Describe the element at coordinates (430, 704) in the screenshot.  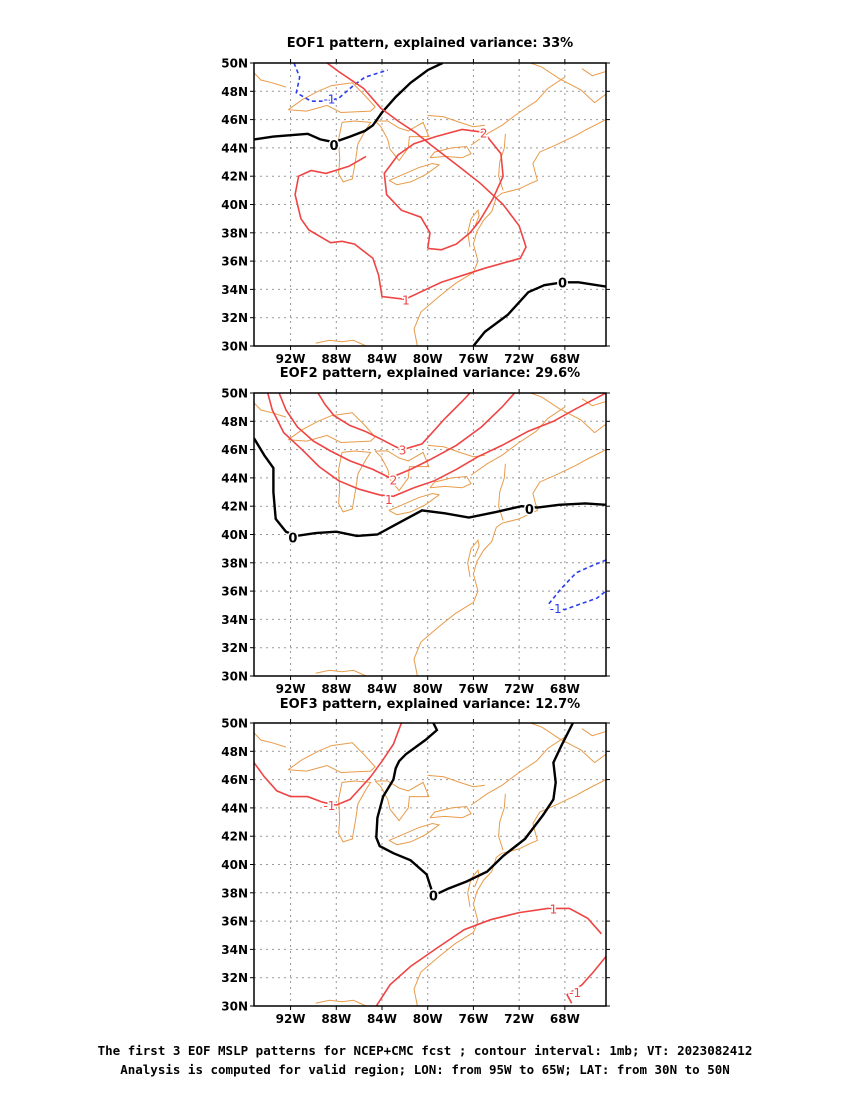
I see `panel3-title: EOF3 pattern, explained variance: 12.7%` at that location.